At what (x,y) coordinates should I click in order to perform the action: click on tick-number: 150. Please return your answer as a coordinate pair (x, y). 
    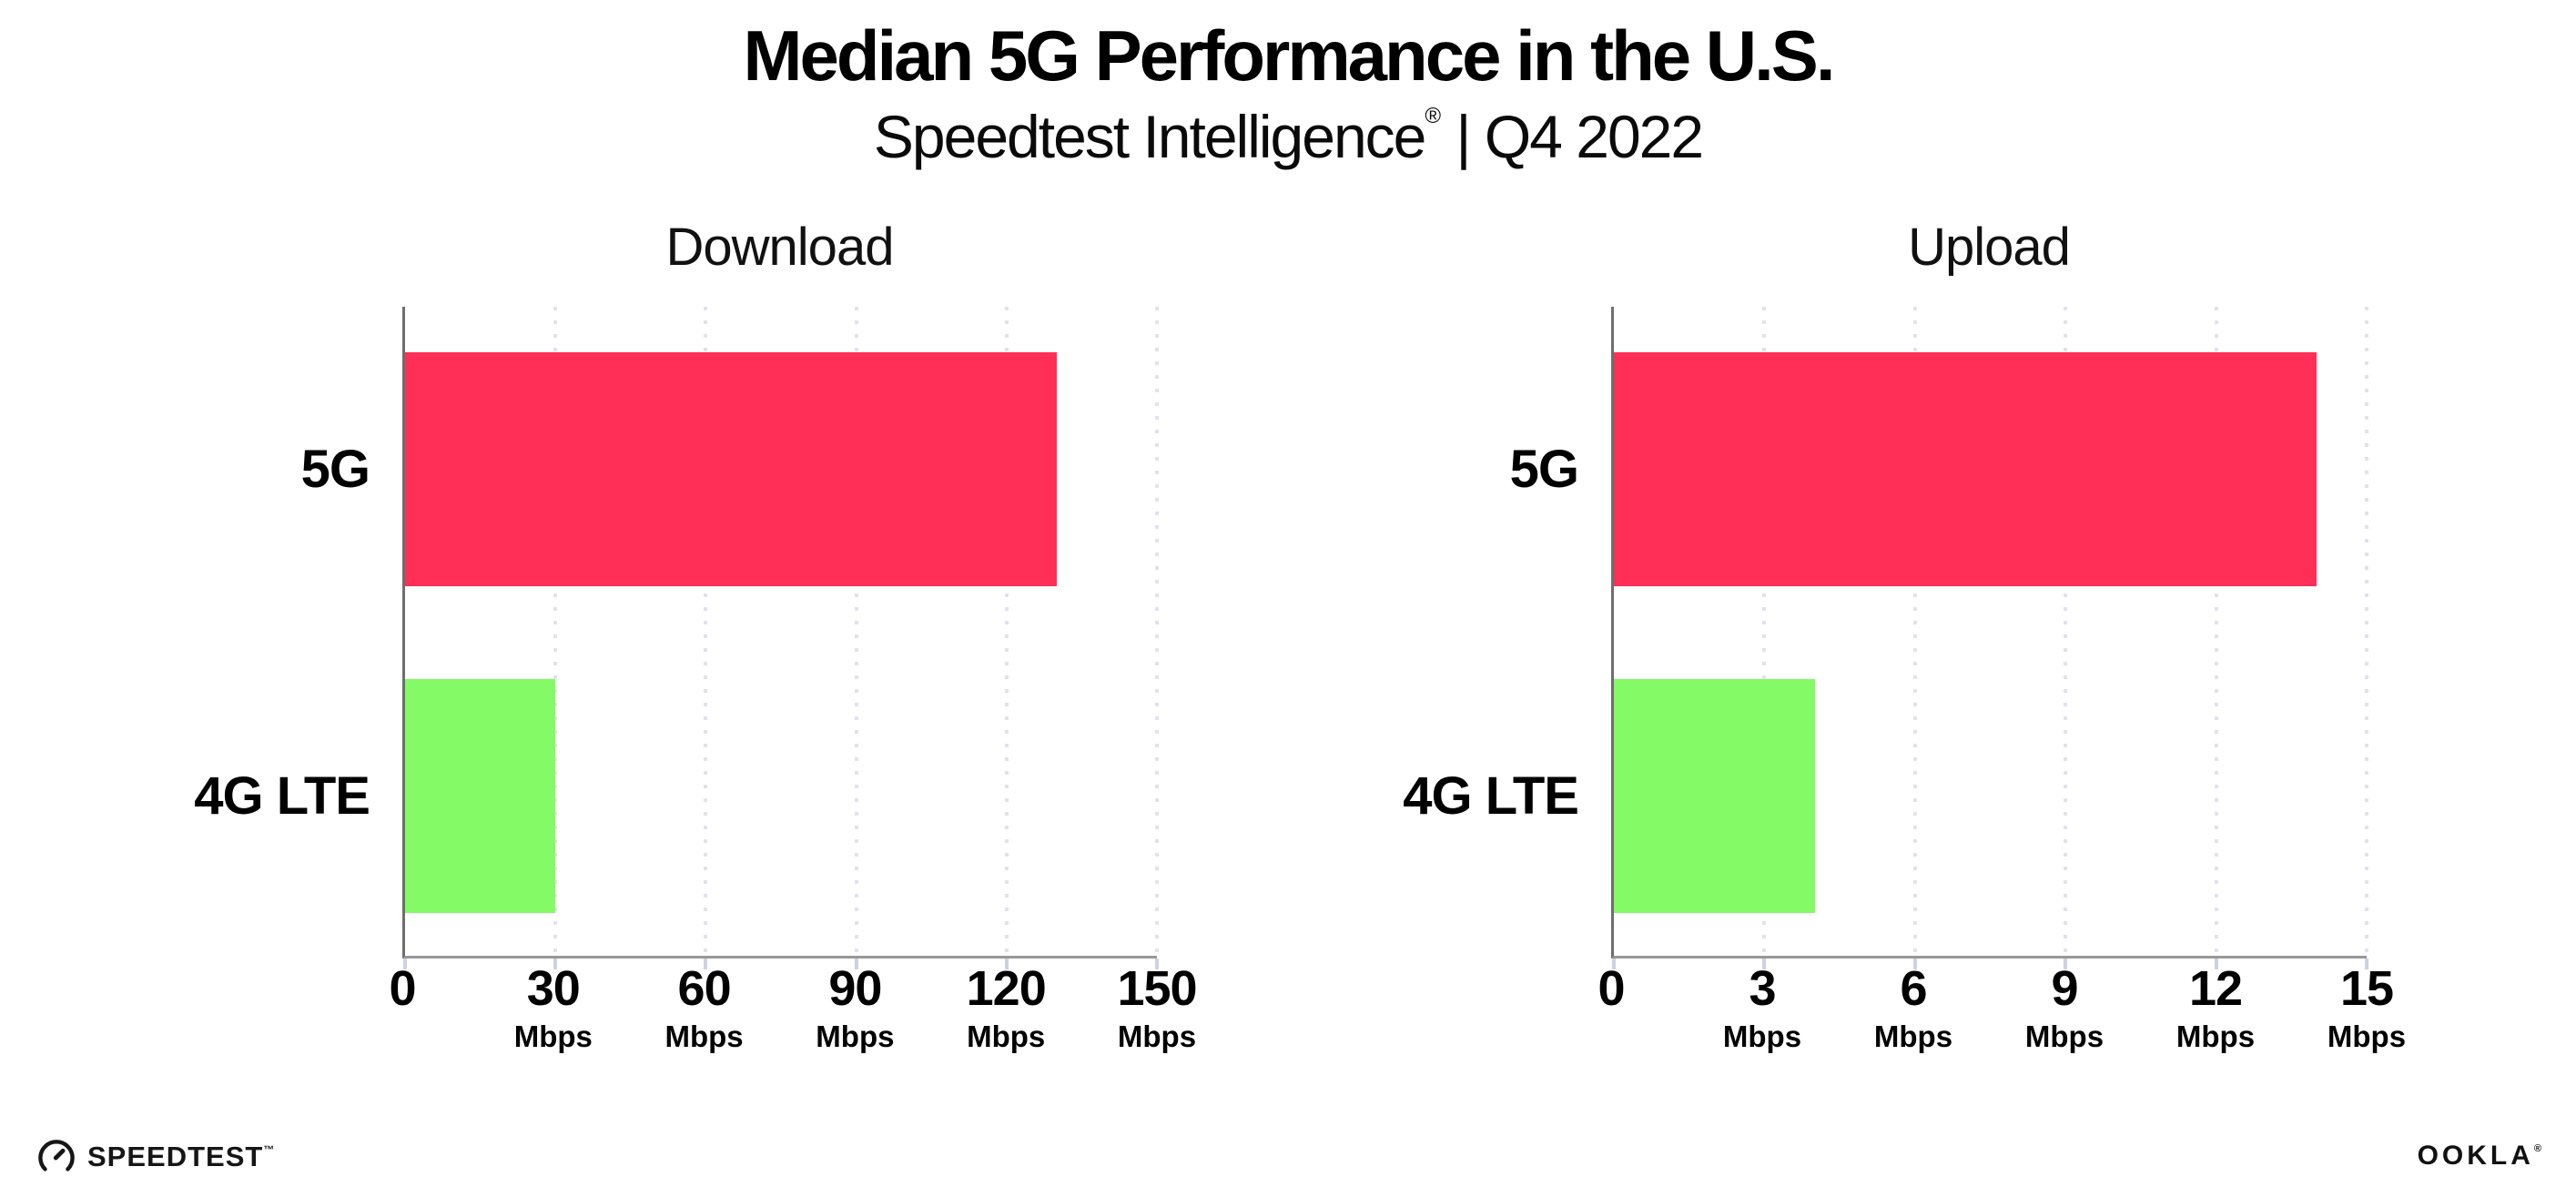
    Looking at the image, I should click on (1157, 989).